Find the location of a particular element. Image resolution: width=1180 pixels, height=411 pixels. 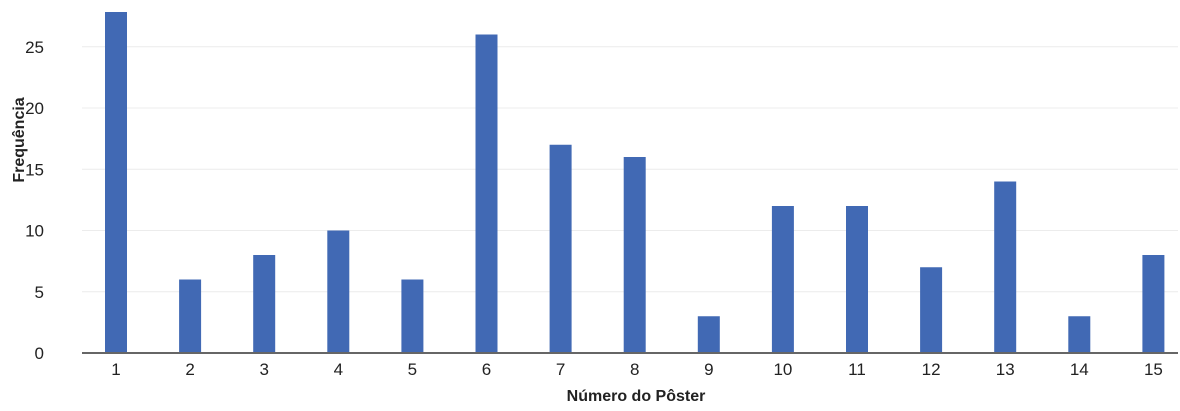

x-tick-label-10: 10 is located at coordinates (782, 369).